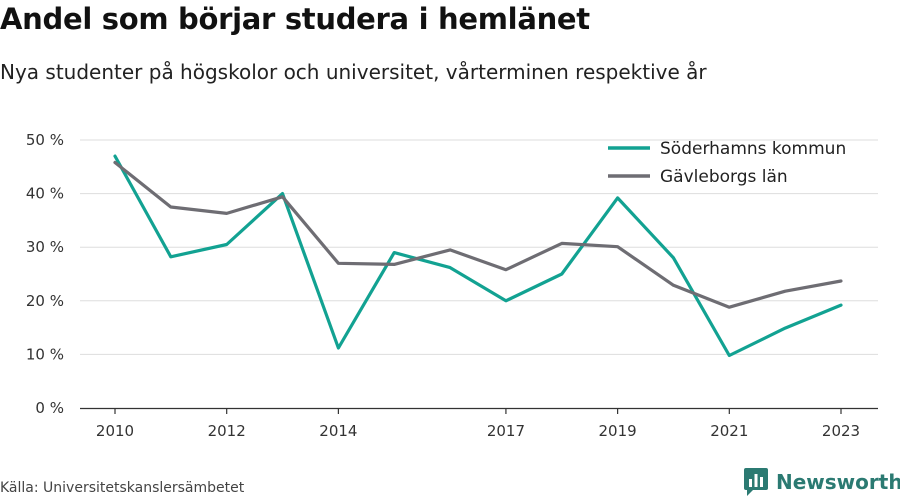  What do you see at coordinates (756, 482) in the screenshot?
I see `newsworthy-logo-icon` at bounding box center [756, 482].